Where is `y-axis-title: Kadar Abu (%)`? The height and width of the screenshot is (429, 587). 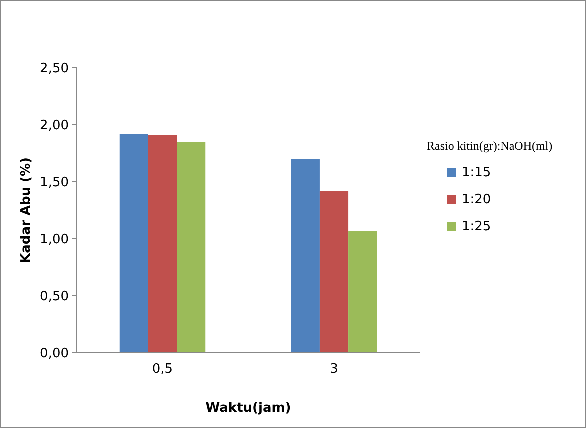 y-axis-title: Kadar Abu (%) is located at coordinates (26, 211).